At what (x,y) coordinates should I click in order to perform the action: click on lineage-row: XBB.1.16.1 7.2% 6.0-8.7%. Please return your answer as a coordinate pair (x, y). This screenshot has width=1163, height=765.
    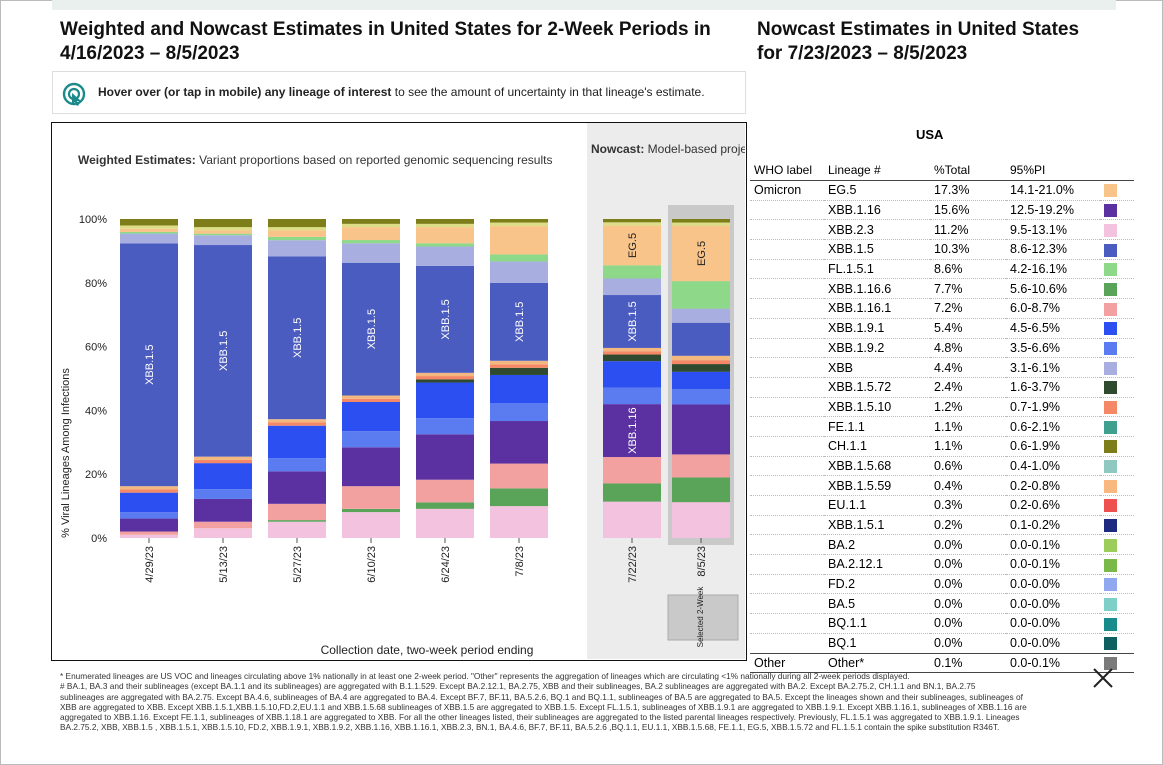
    Looking at the image, I should click on (942, 308).